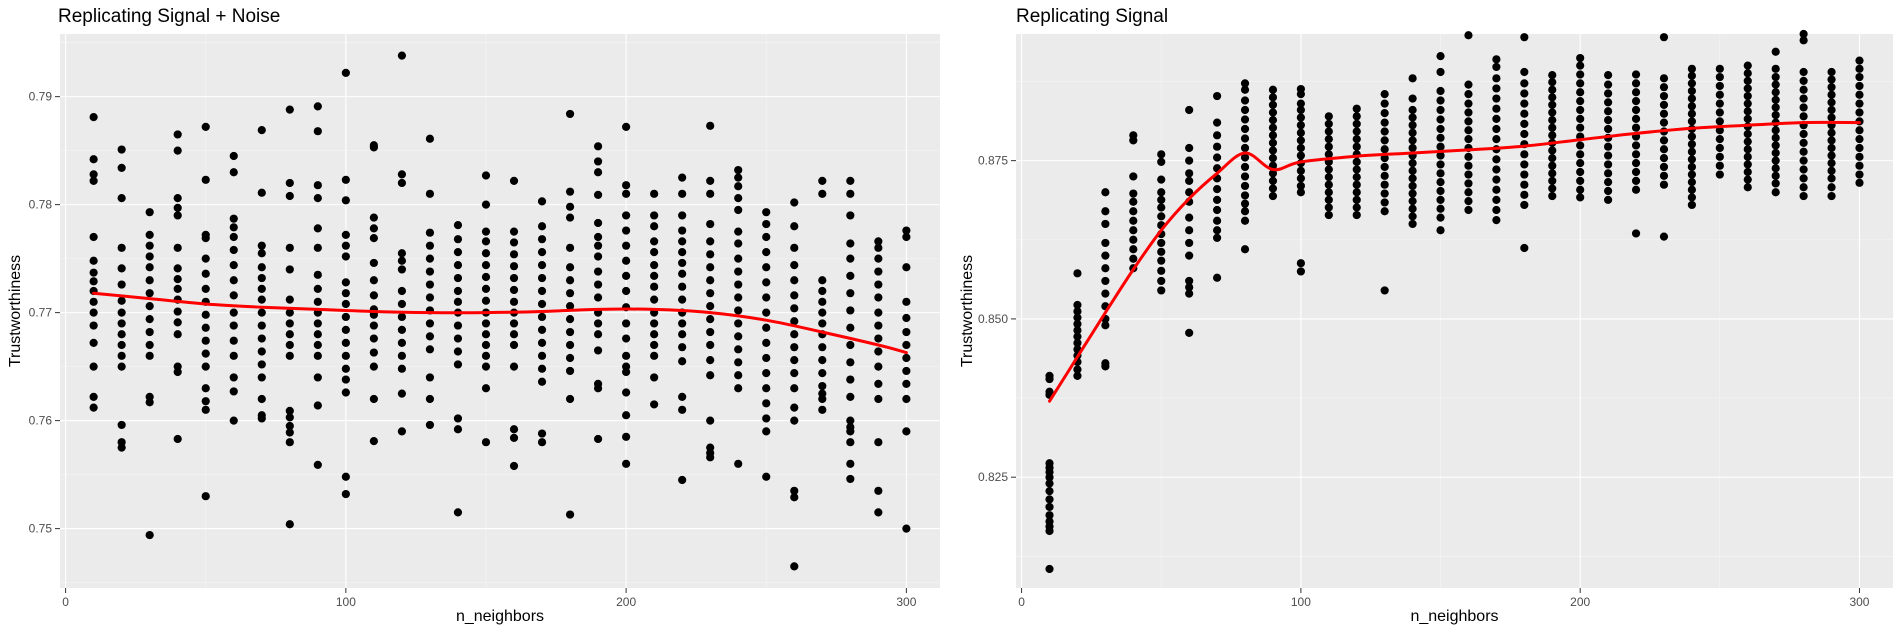 The height and width of the screenshot is (633, 1900). Describe the element at coordinates (500, 616) in the screenshot. I see `x-axis-label: n_neighbors` at that location.